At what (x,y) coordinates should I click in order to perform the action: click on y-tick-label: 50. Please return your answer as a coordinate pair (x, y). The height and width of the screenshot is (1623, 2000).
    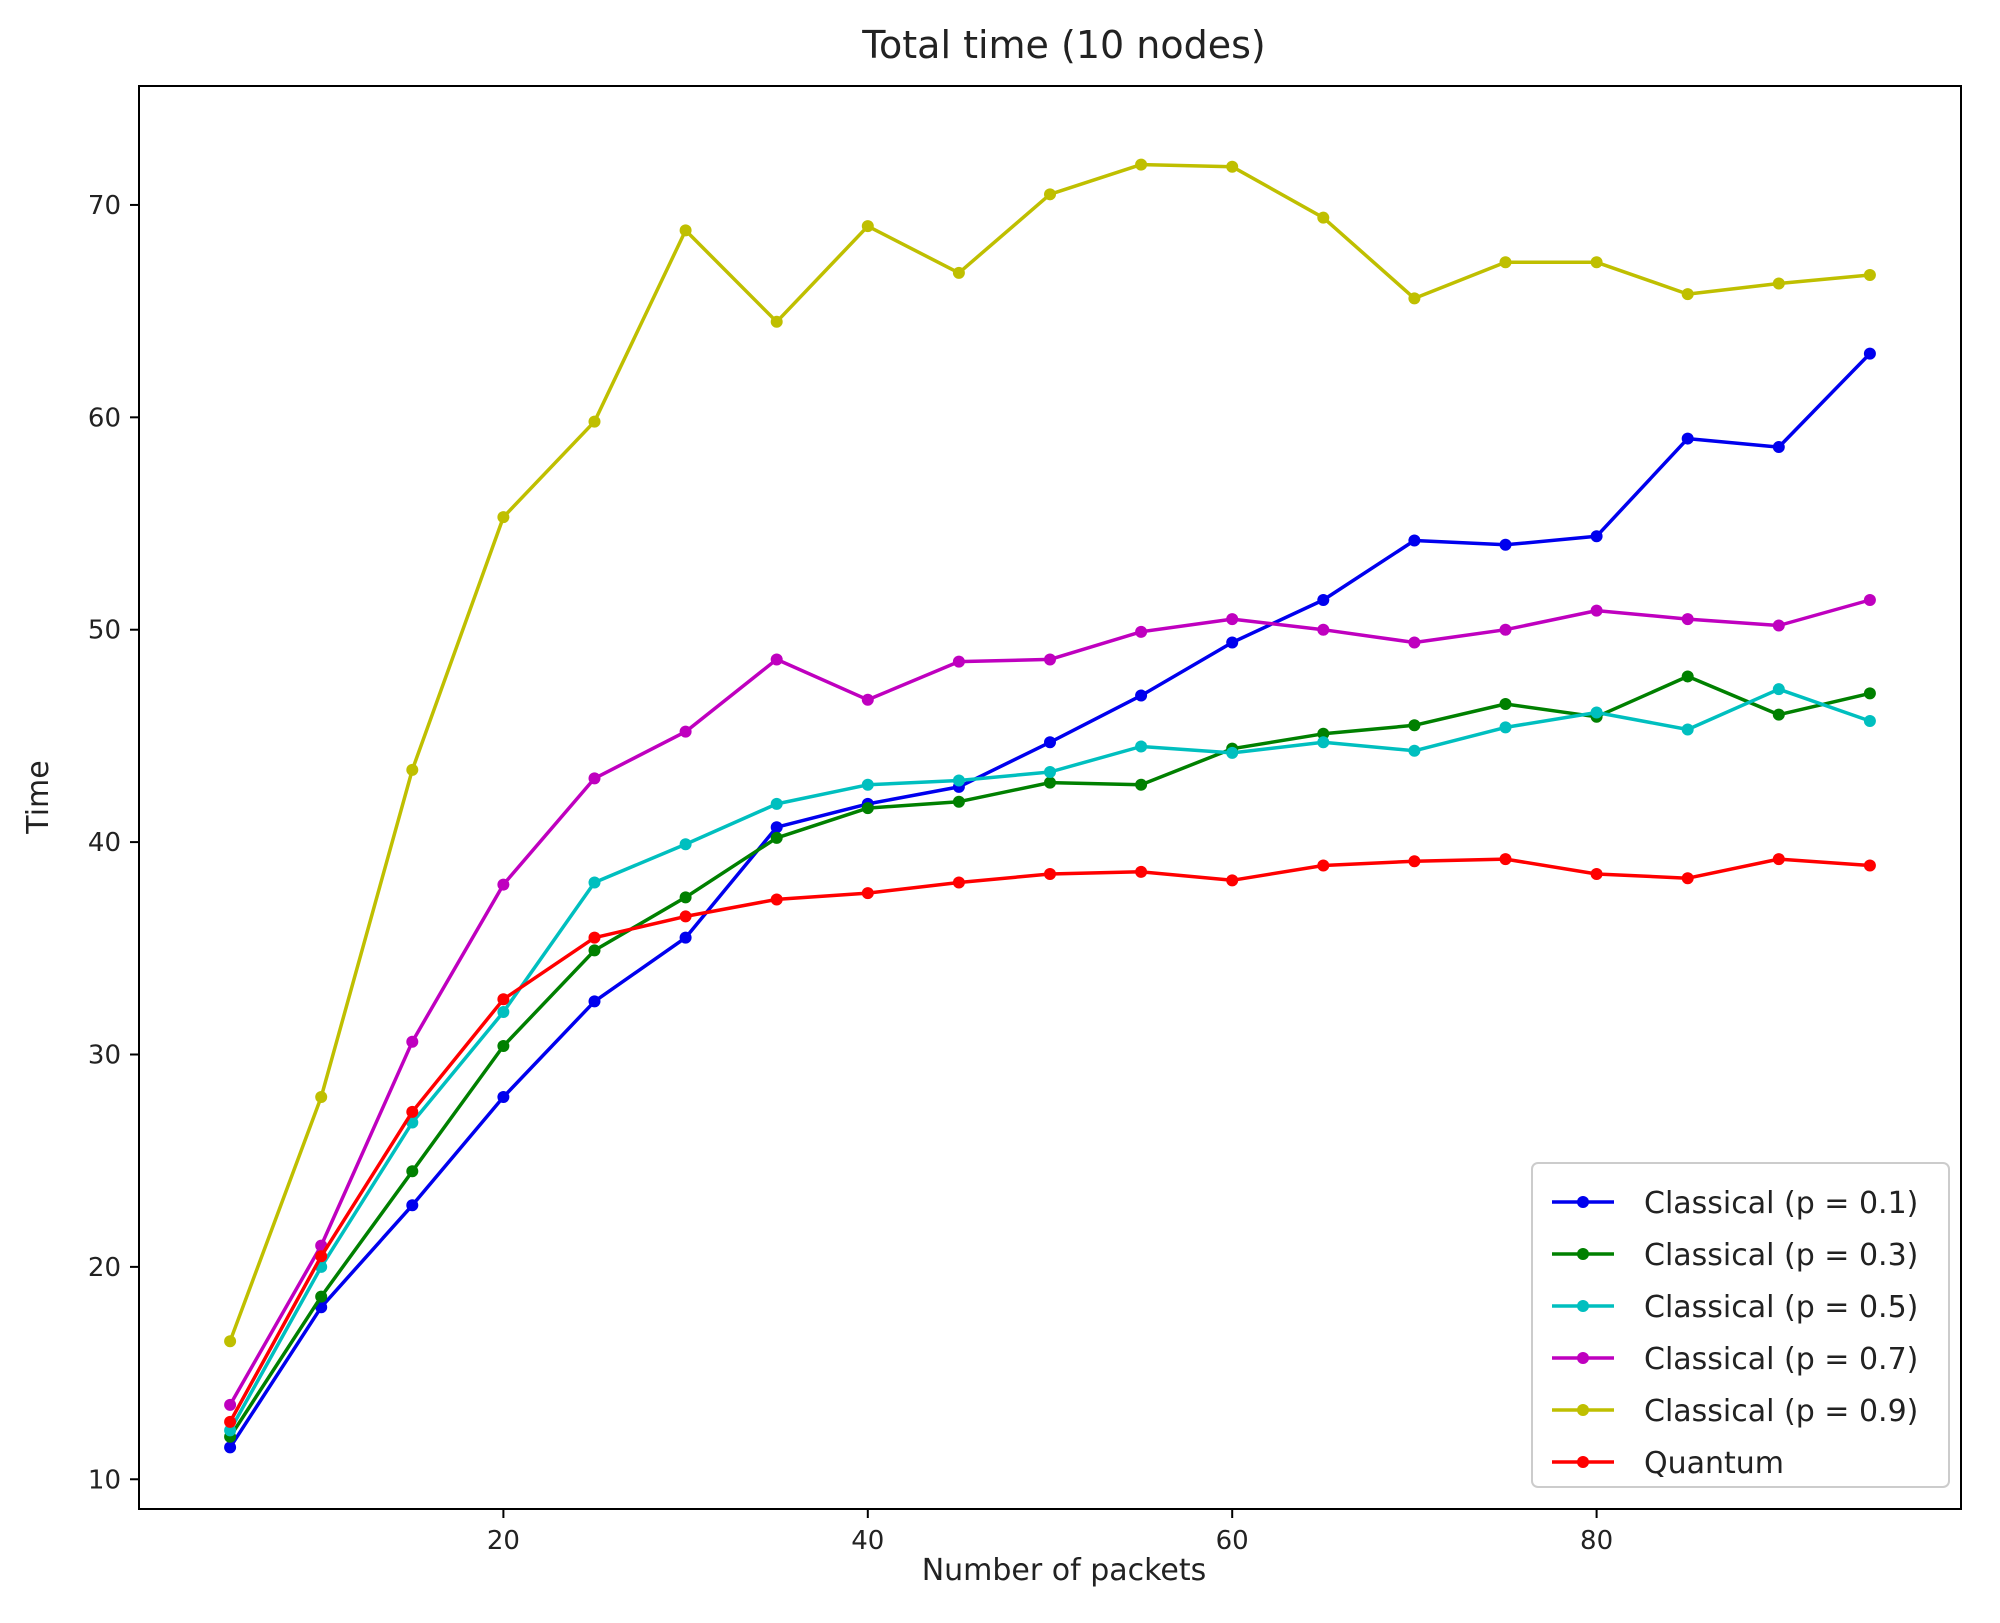
    Looking at the image, I should click on (104, 631).